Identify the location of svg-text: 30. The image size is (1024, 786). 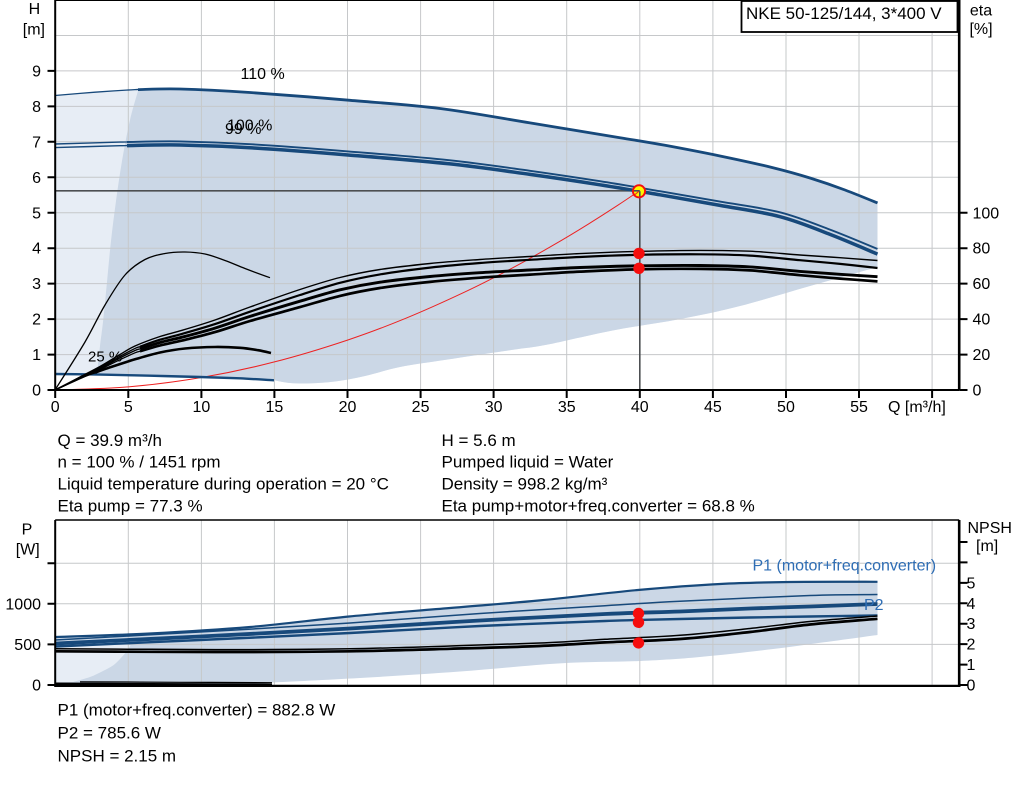
(494, 407).